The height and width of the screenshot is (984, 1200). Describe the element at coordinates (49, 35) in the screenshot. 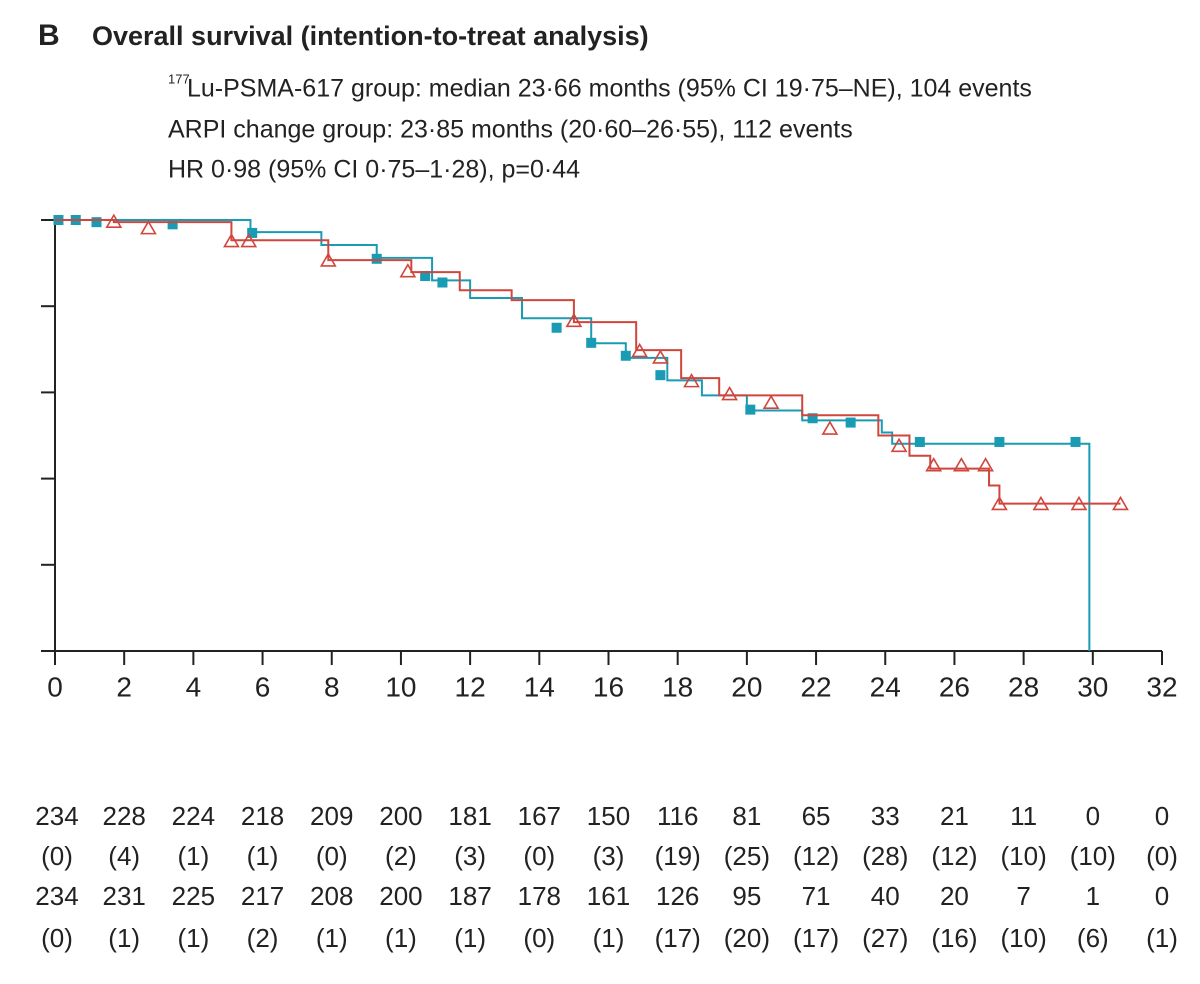

I see `panel-label: B` at that location.